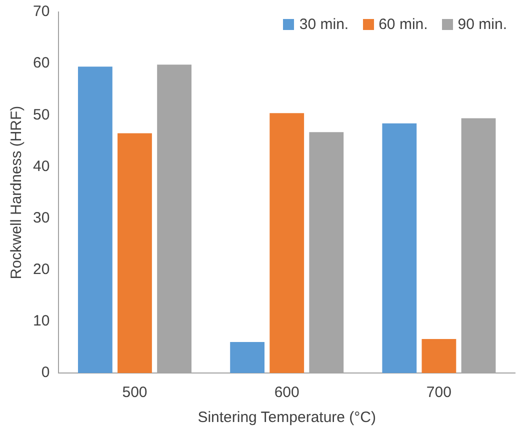 Image resolution: width=523 pixels, height=435 pixels. What do you see at coordinates (403, 24) in the screenshot?
I see `legend-label: 60 min.` at bounding box center [403, 24].